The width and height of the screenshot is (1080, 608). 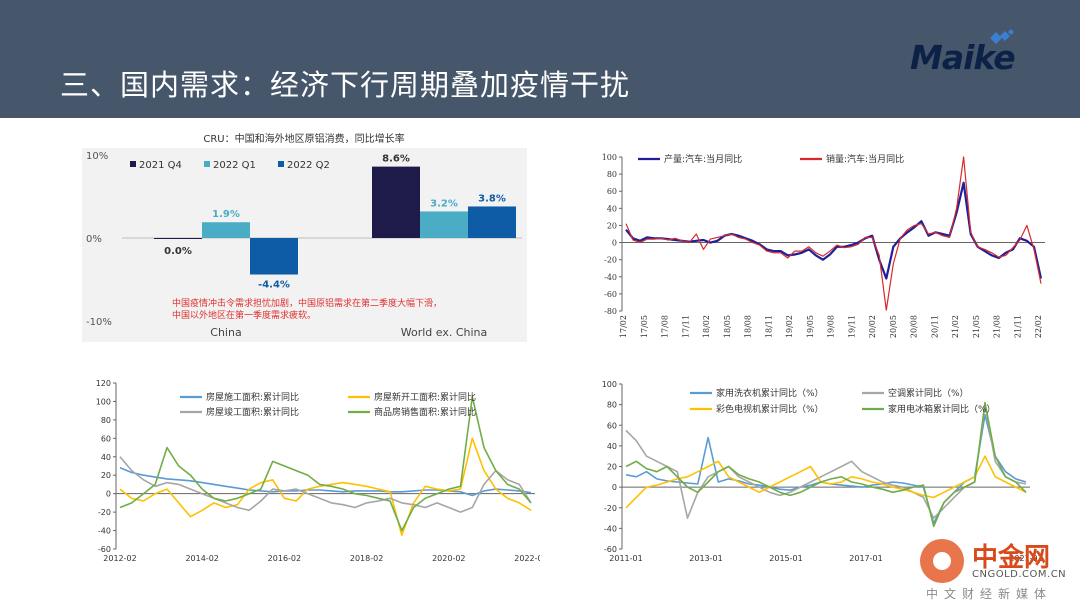 What do you see at coordinates (1025, 558) in the screenshot?
I see `line-xtick-label: 2021-01` at bounding box center [1025, 558].